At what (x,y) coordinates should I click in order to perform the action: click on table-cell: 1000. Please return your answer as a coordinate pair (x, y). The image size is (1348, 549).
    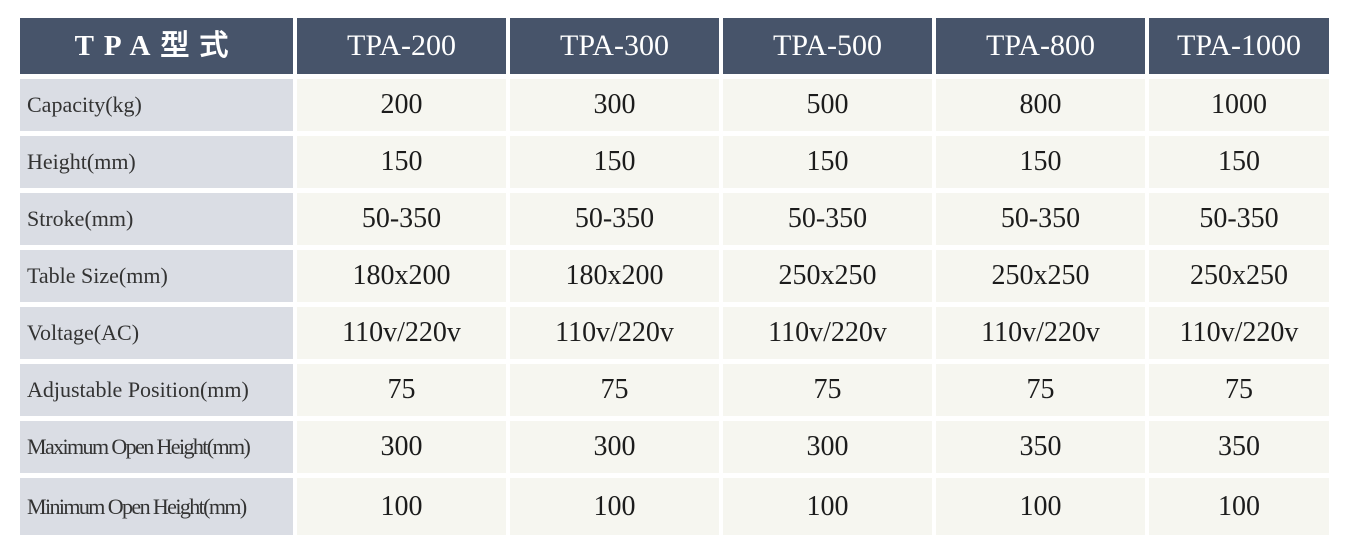
    Looking at the image, I should click on (1239, 107).